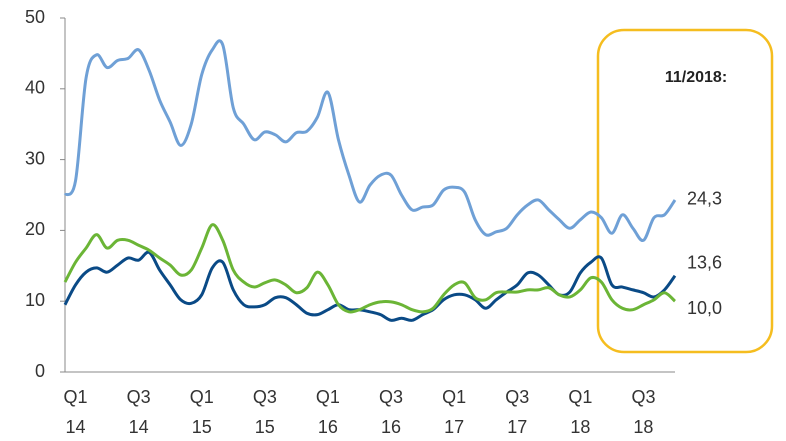 This screenshot has width=786, height=441. What do you see at coordinates (704, 308) in the screenshot?
I see `end-label: 10,0` at bounding box center [704, 308].